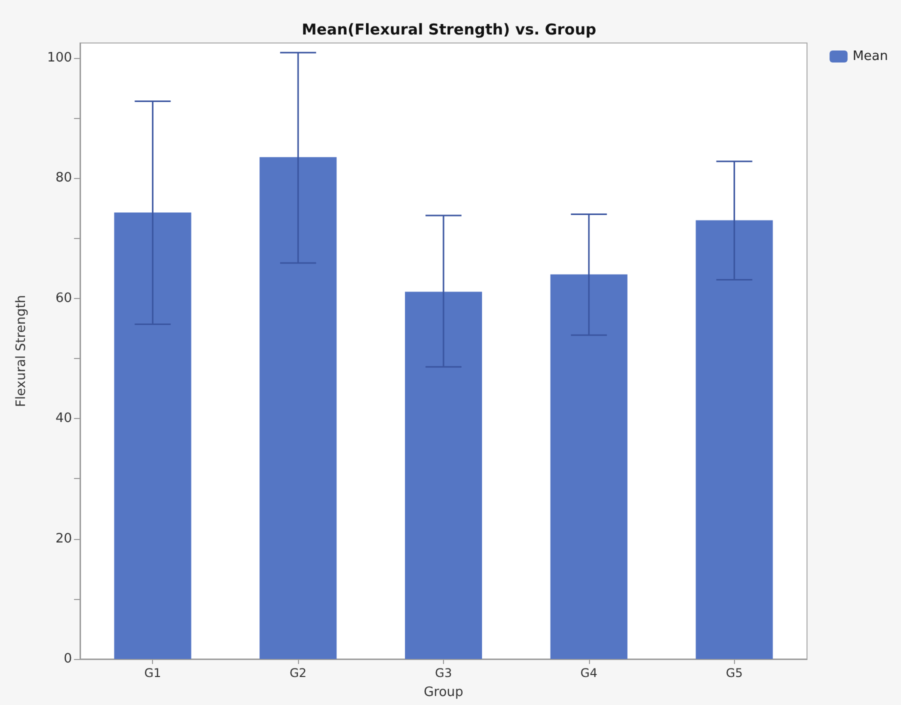 Image resolution: width=901 pixels, height=705 pixels. What do you see at coordinates (870, 56) in the screenshot?
I see `legend-label: Mean` at bounding box center [870, 56].